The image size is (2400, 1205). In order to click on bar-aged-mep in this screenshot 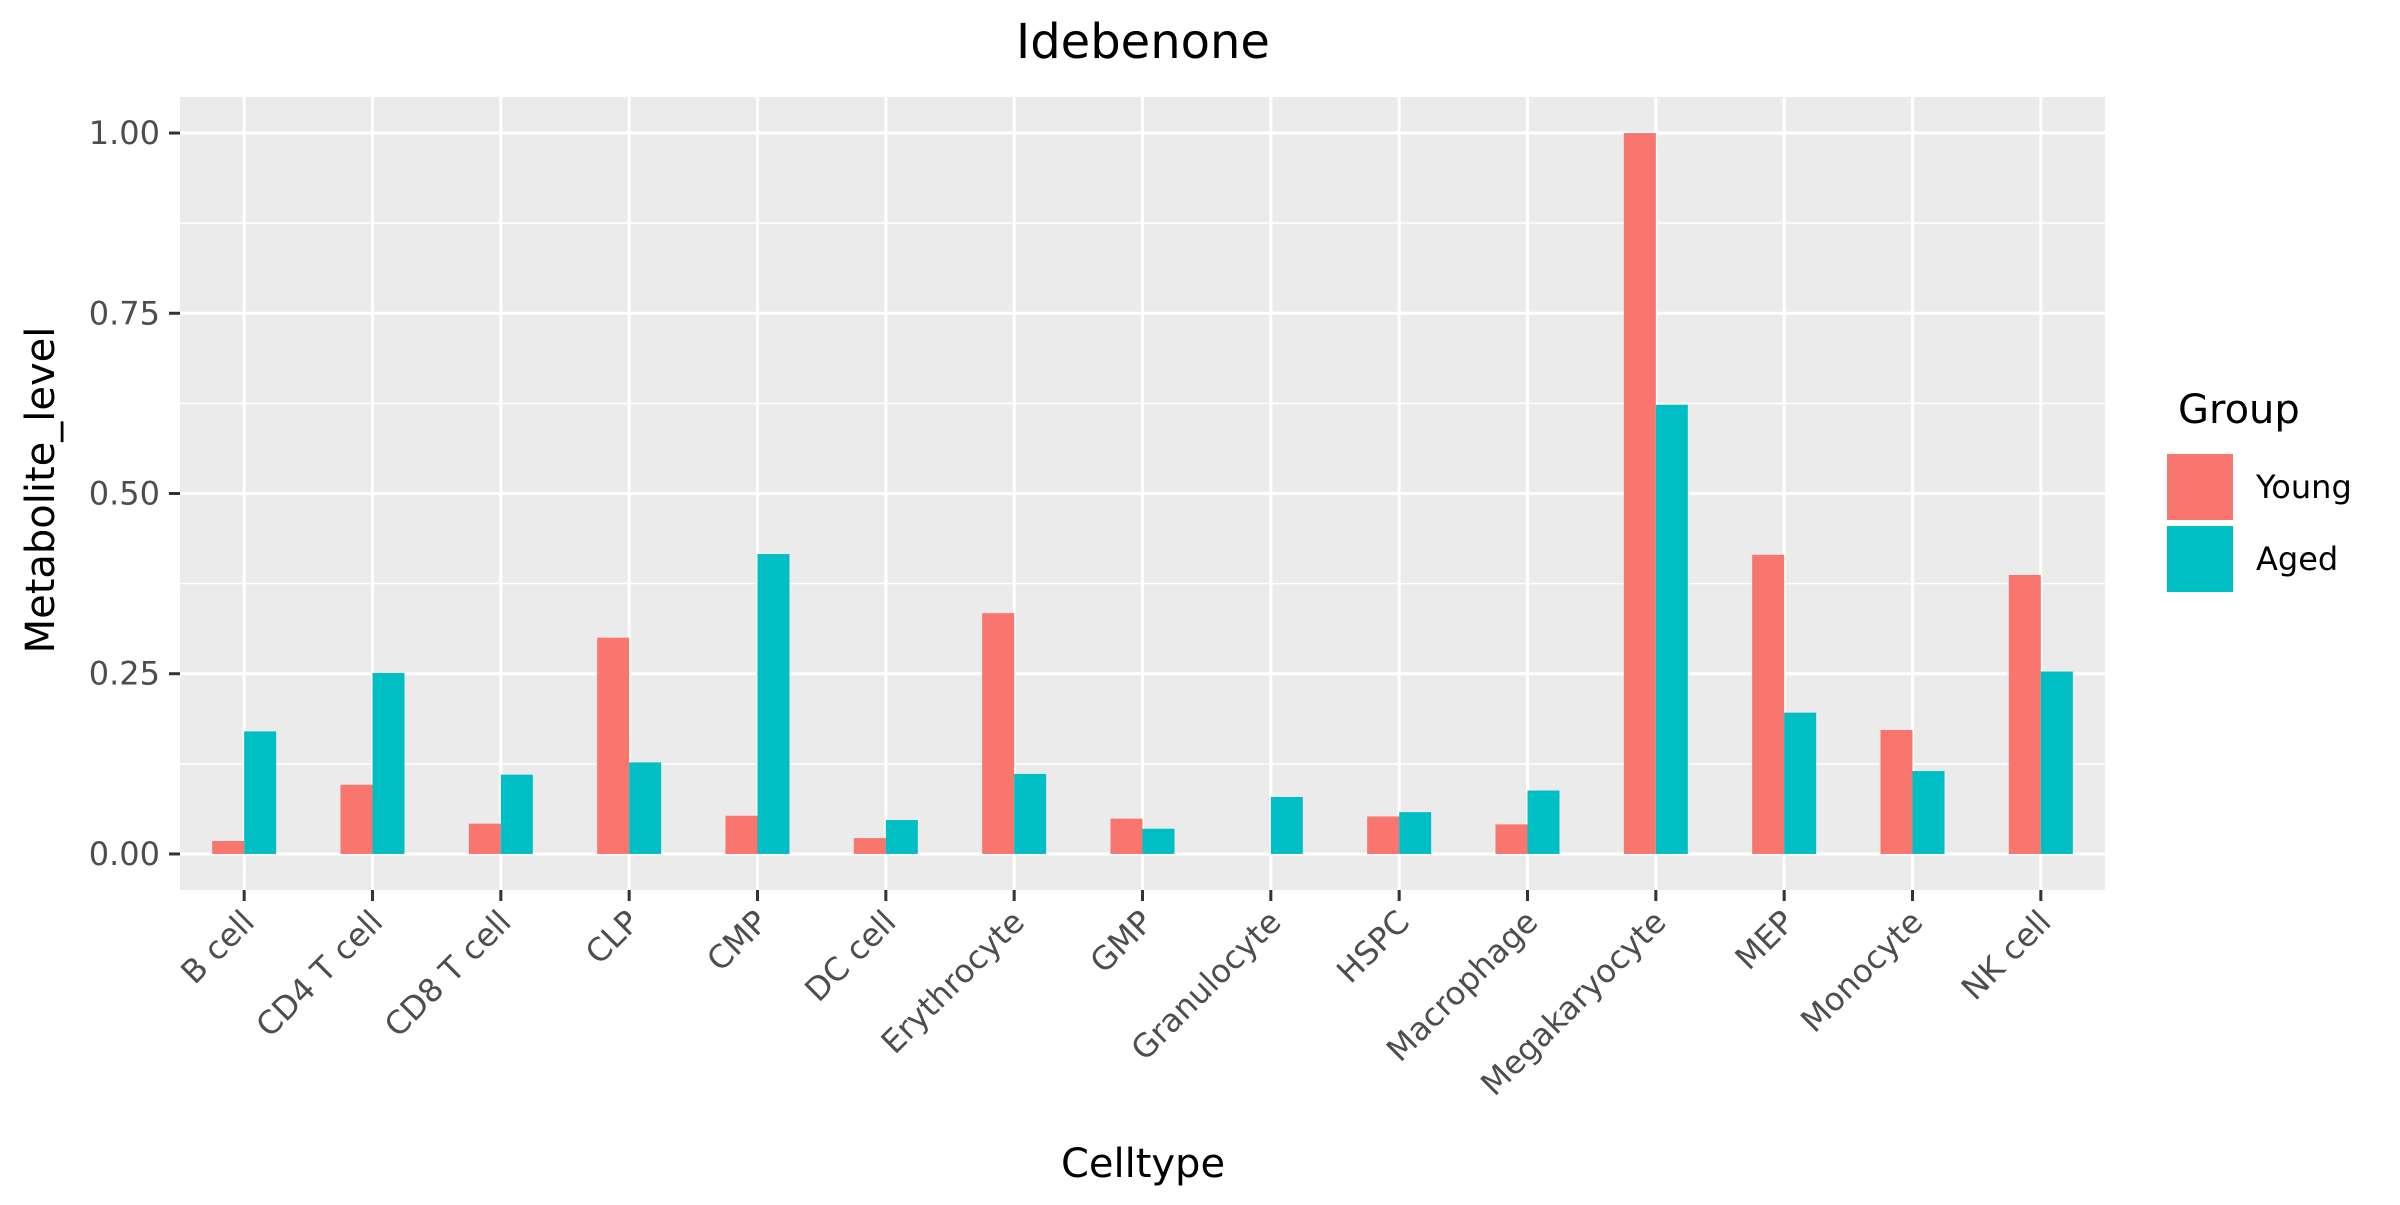, I will do `click(1800, 783)`.